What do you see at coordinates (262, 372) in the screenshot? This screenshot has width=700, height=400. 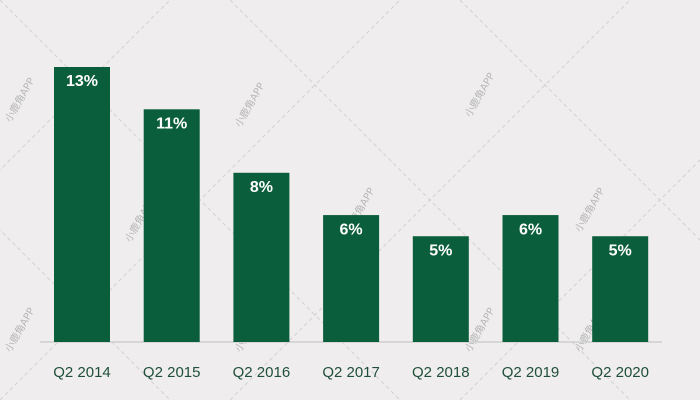 I see `x-tick-label: Q2 2016` at bounding box center [262, 372].